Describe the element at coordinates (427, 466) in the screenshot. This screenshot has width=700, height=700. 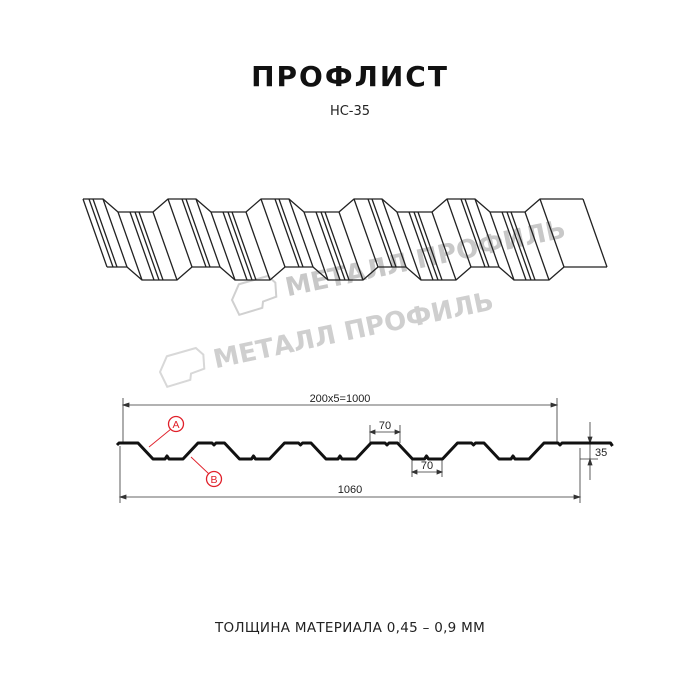
I see `dim-label-bottom-flange: 70` at that location.